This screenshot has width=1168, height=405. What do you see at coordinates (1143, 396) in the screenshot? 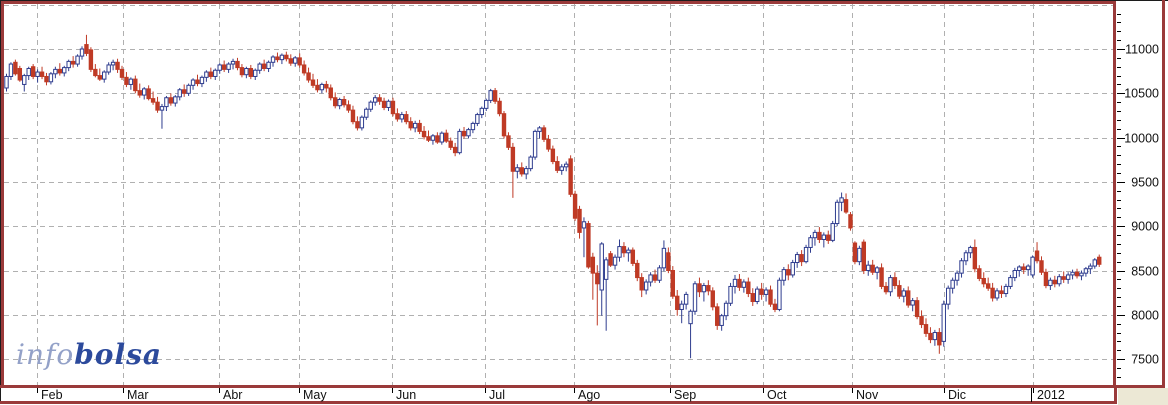
I see `corner-filler` at bounding box center [1143, 396].